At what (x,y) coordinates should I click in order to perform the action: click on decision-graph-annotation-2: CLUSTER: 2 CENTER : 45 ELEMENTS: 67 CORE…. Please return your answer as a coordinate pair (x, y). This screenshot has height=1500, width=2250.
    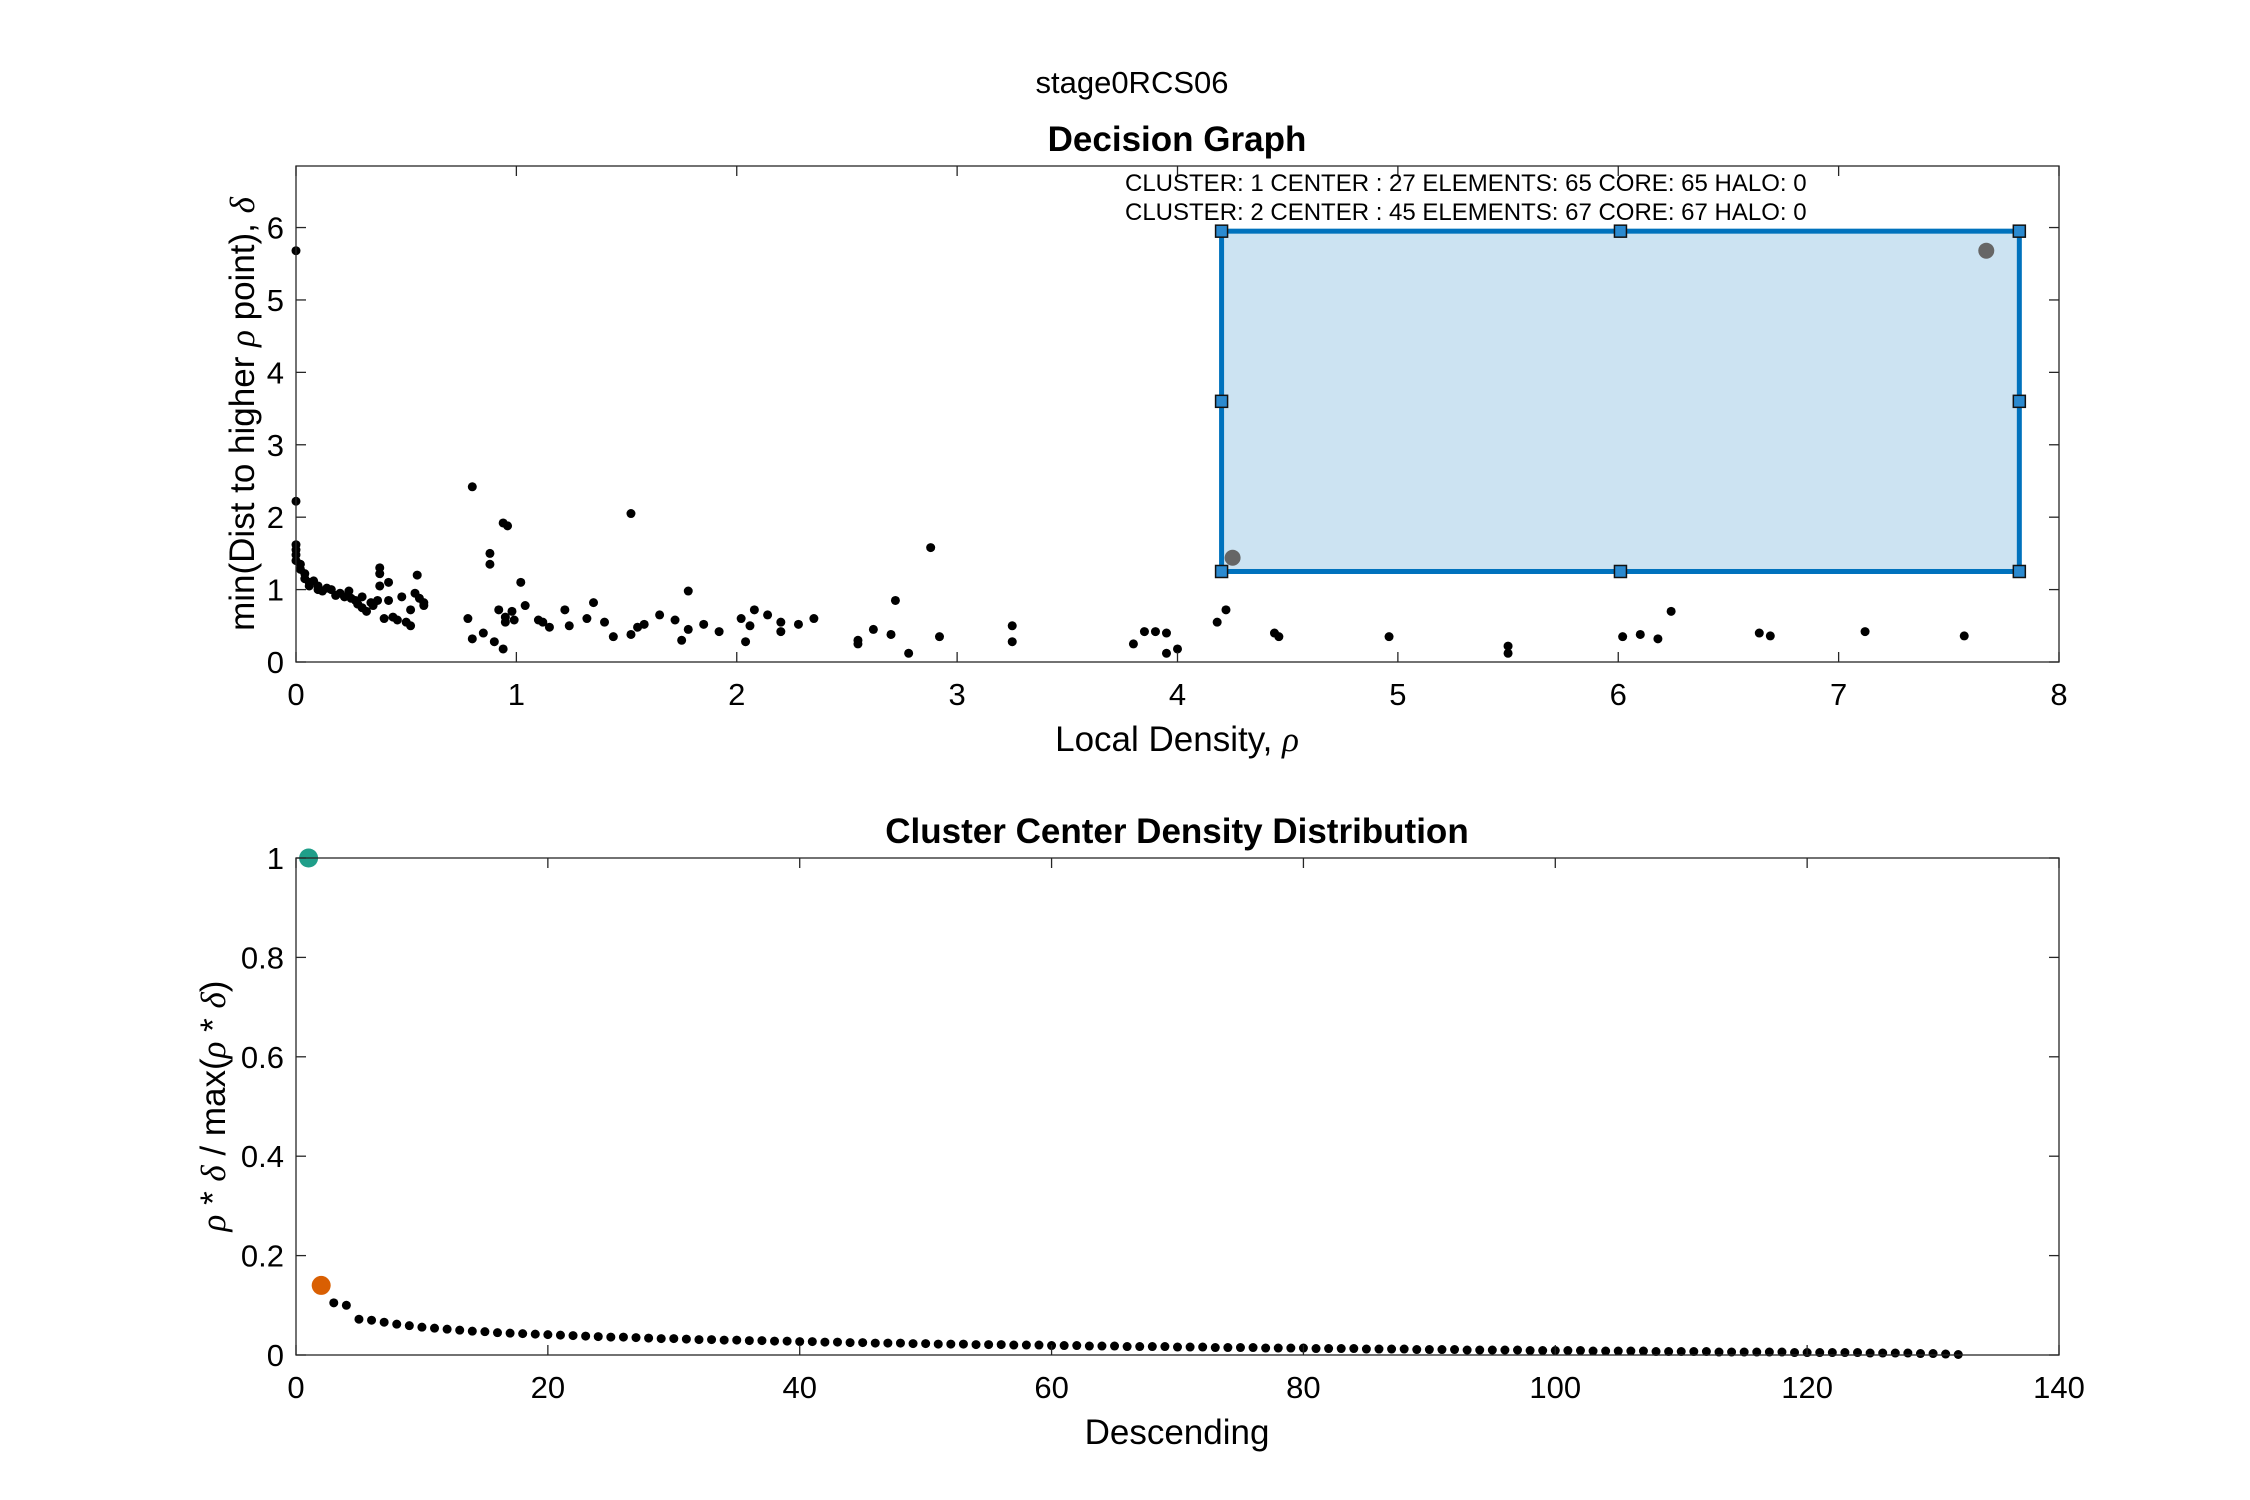
    Looking at the image, I should click on (1466, 212).